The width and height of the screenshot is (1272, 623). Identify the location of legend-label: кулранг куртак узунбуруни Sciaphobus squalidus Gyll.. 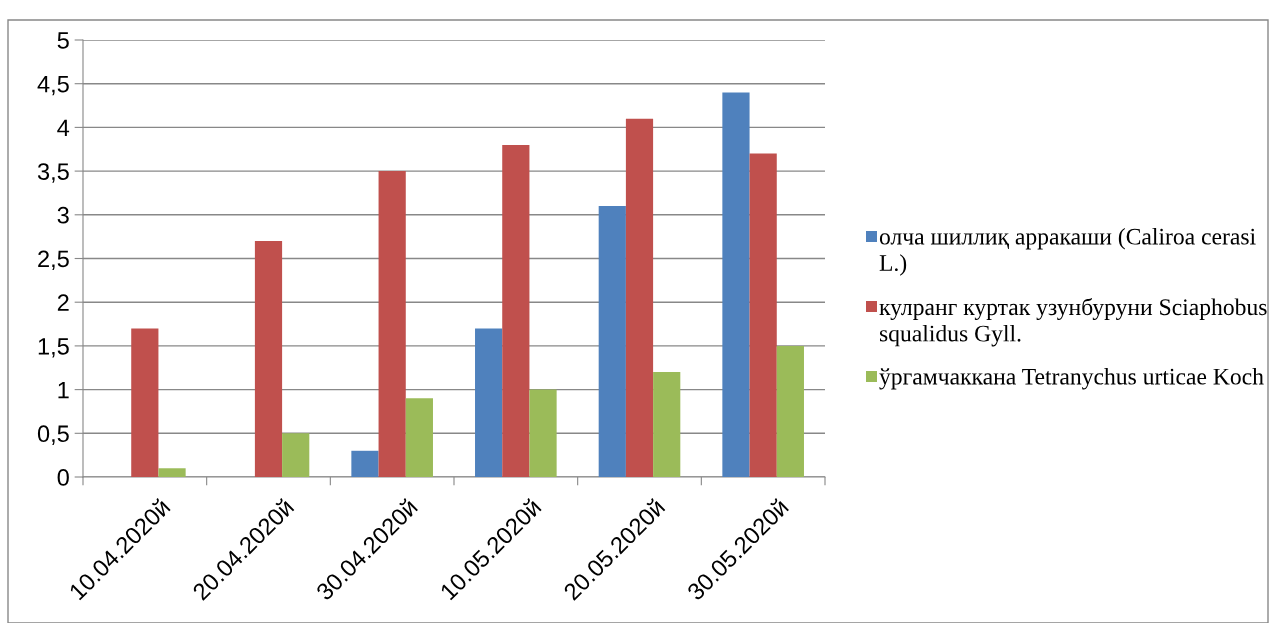
(1073, 322).